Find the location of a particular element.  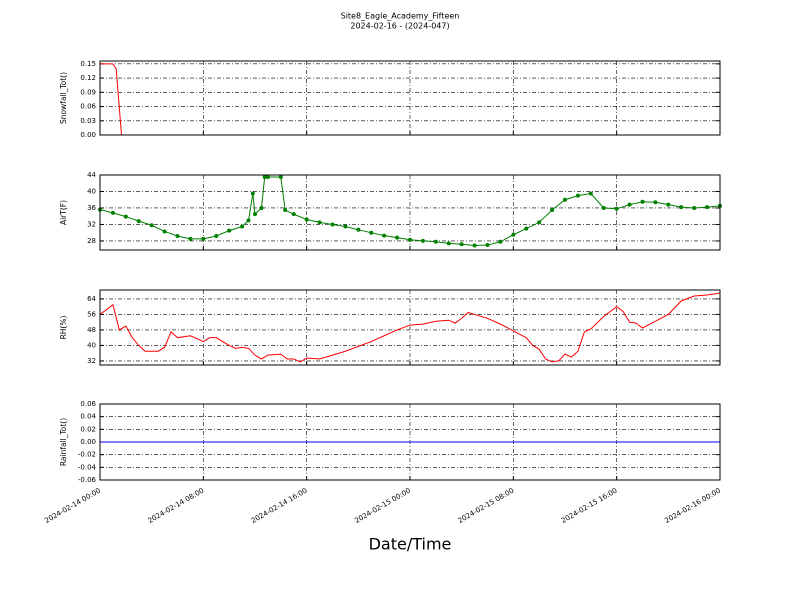

chart-title: Site8_Eagle_Academy_Fifteen is located at coordinates (400, 16).